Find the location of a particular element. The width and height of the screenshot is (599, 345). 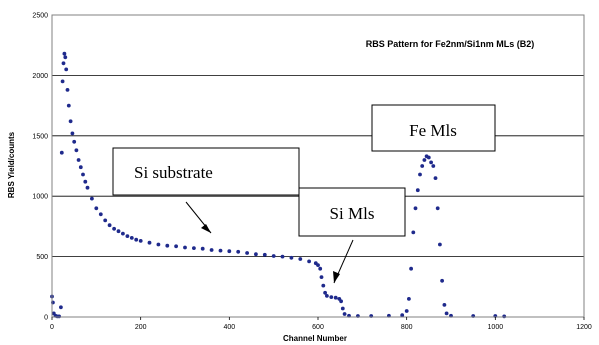

y-axis-title: RBS Yield/counts is located at coordinates (11, 164).